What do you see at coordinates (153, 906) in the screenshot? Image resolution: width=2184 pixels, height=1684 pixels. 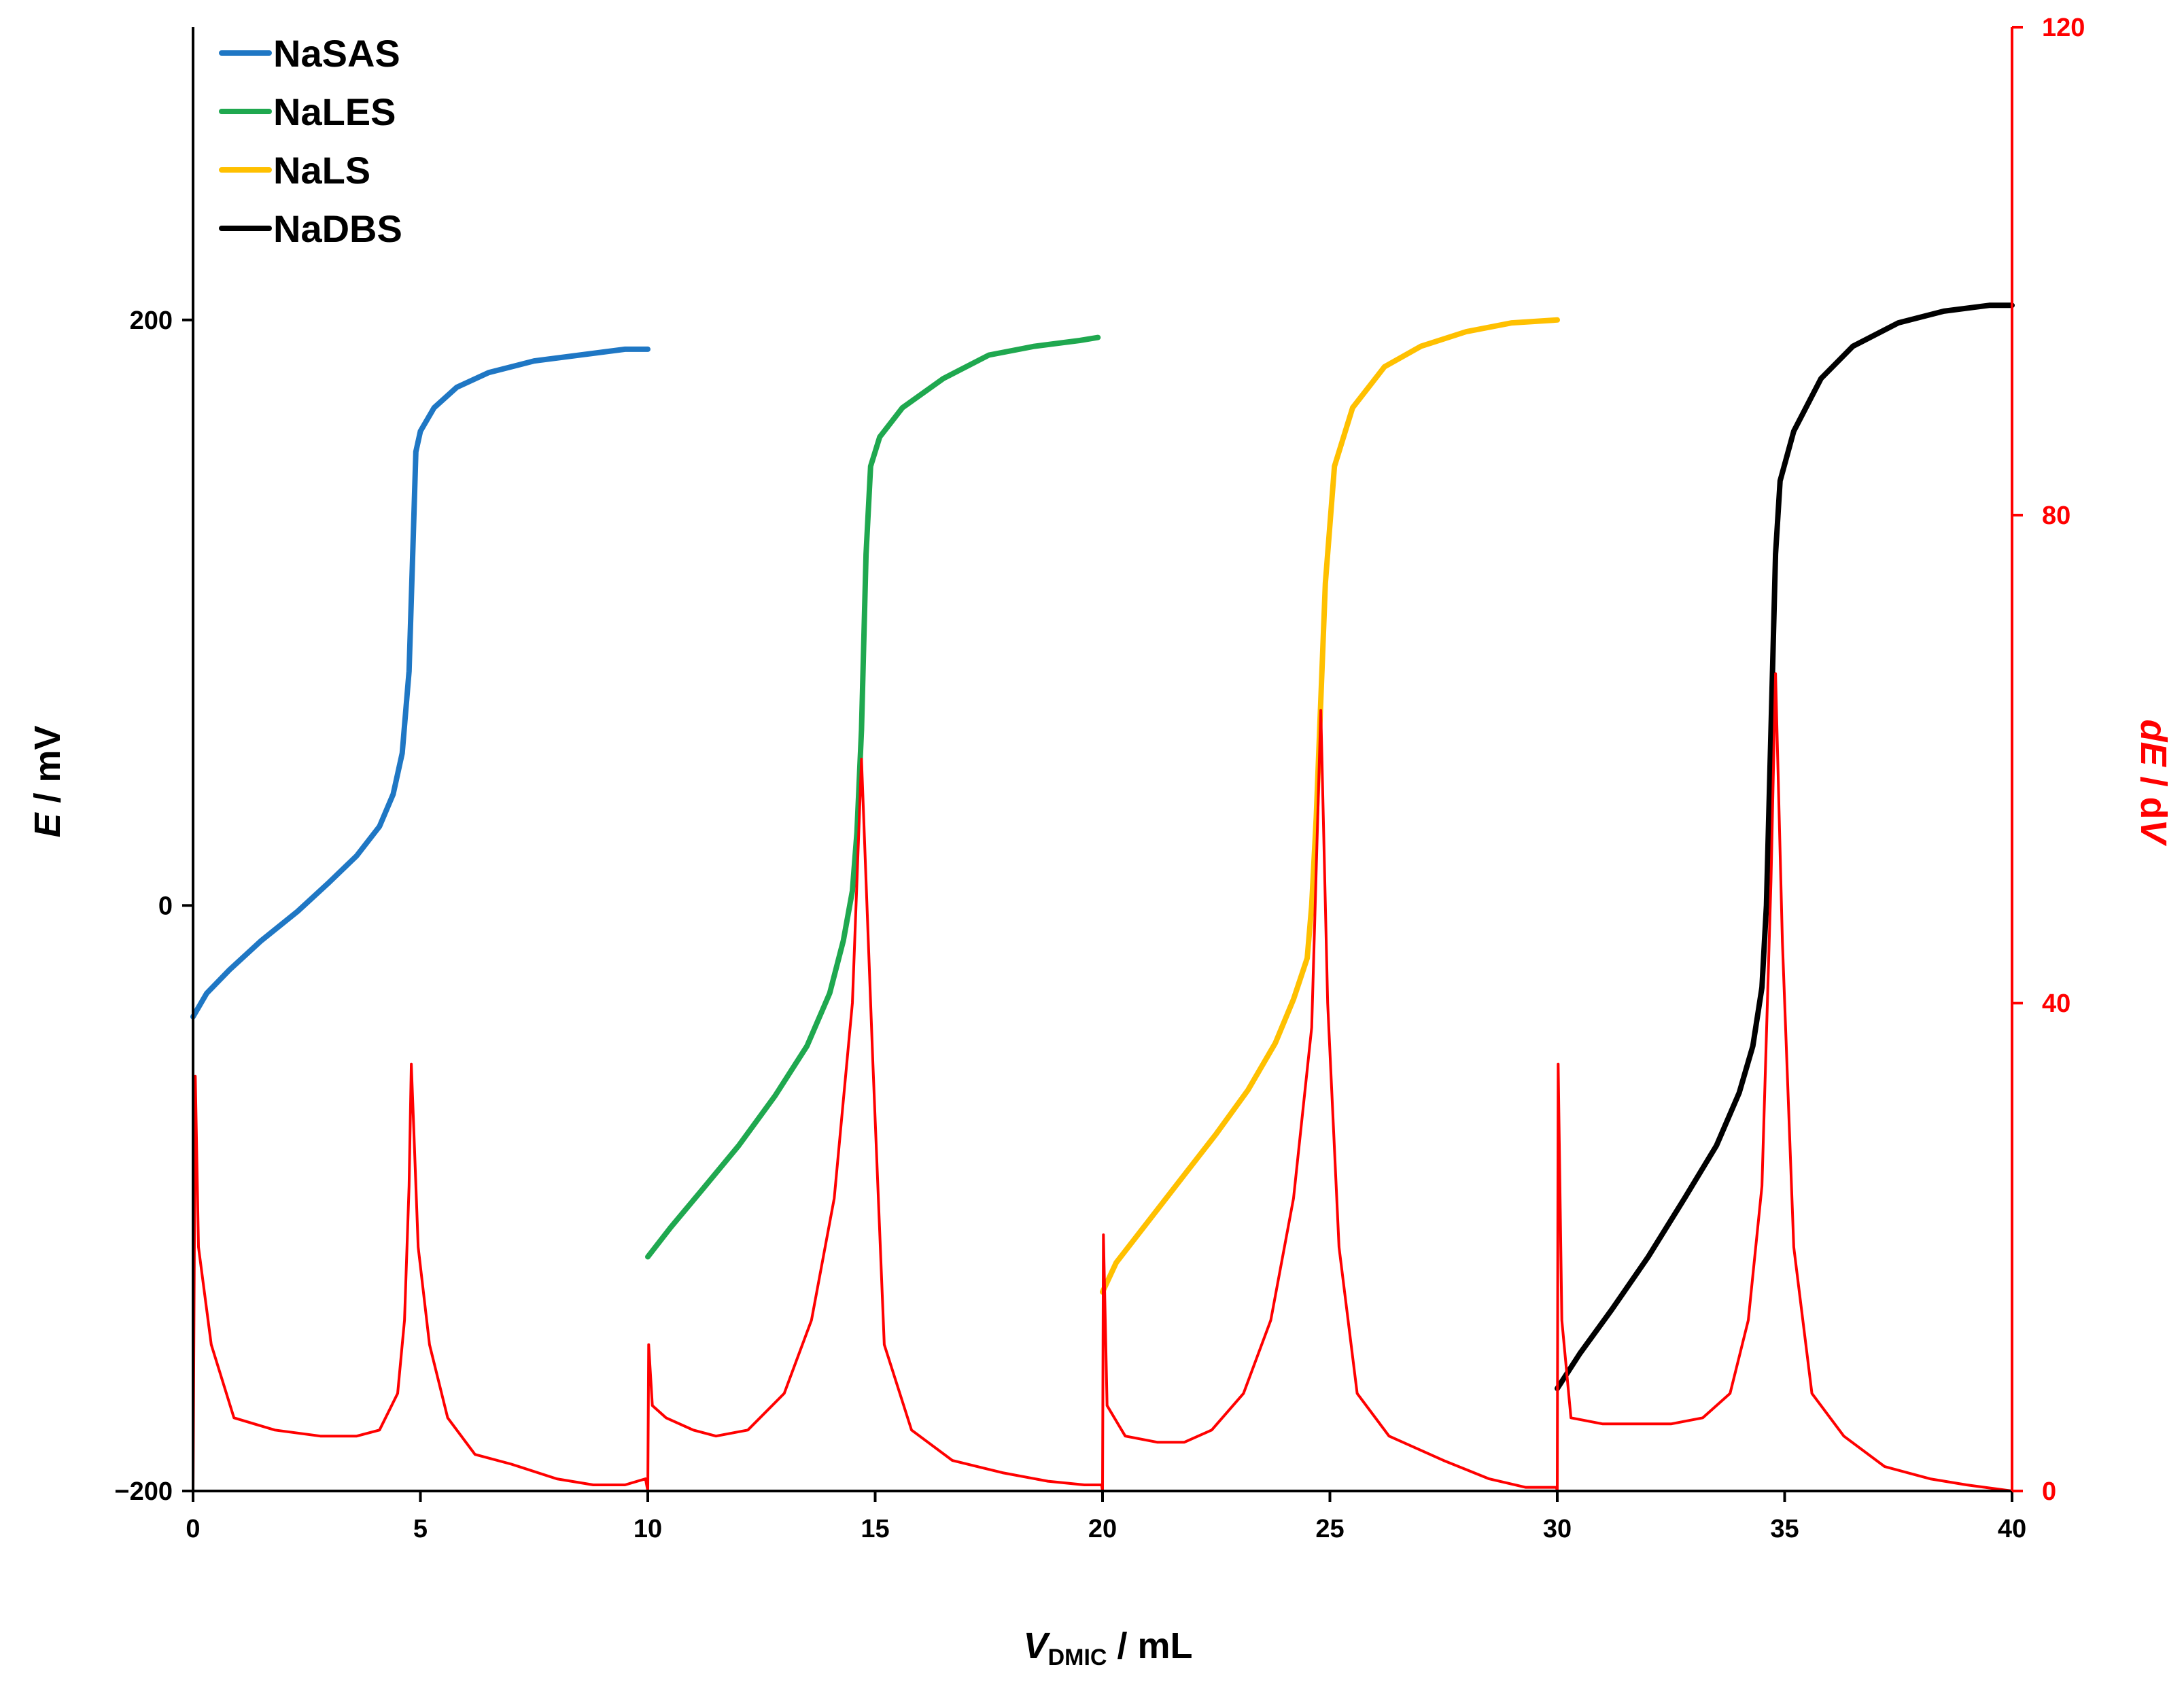 I see `left-y-axis-ticks: −200 0 200` at bounding box center [153, 906].